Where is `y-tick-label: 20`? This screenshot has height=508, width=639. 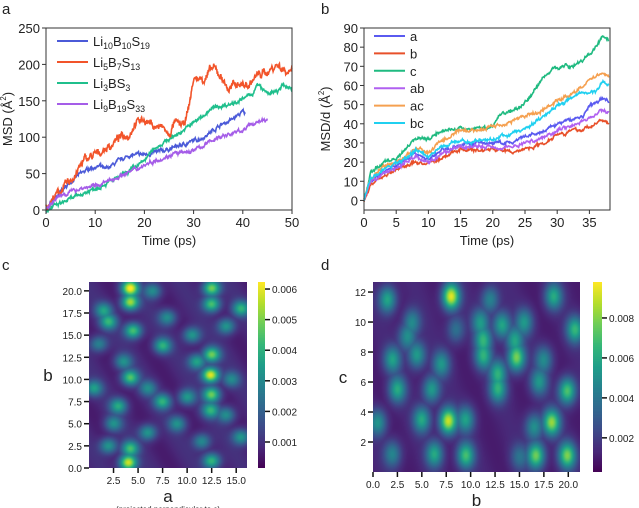 y-tick-label: 20 is located at coordinates (351, 162).